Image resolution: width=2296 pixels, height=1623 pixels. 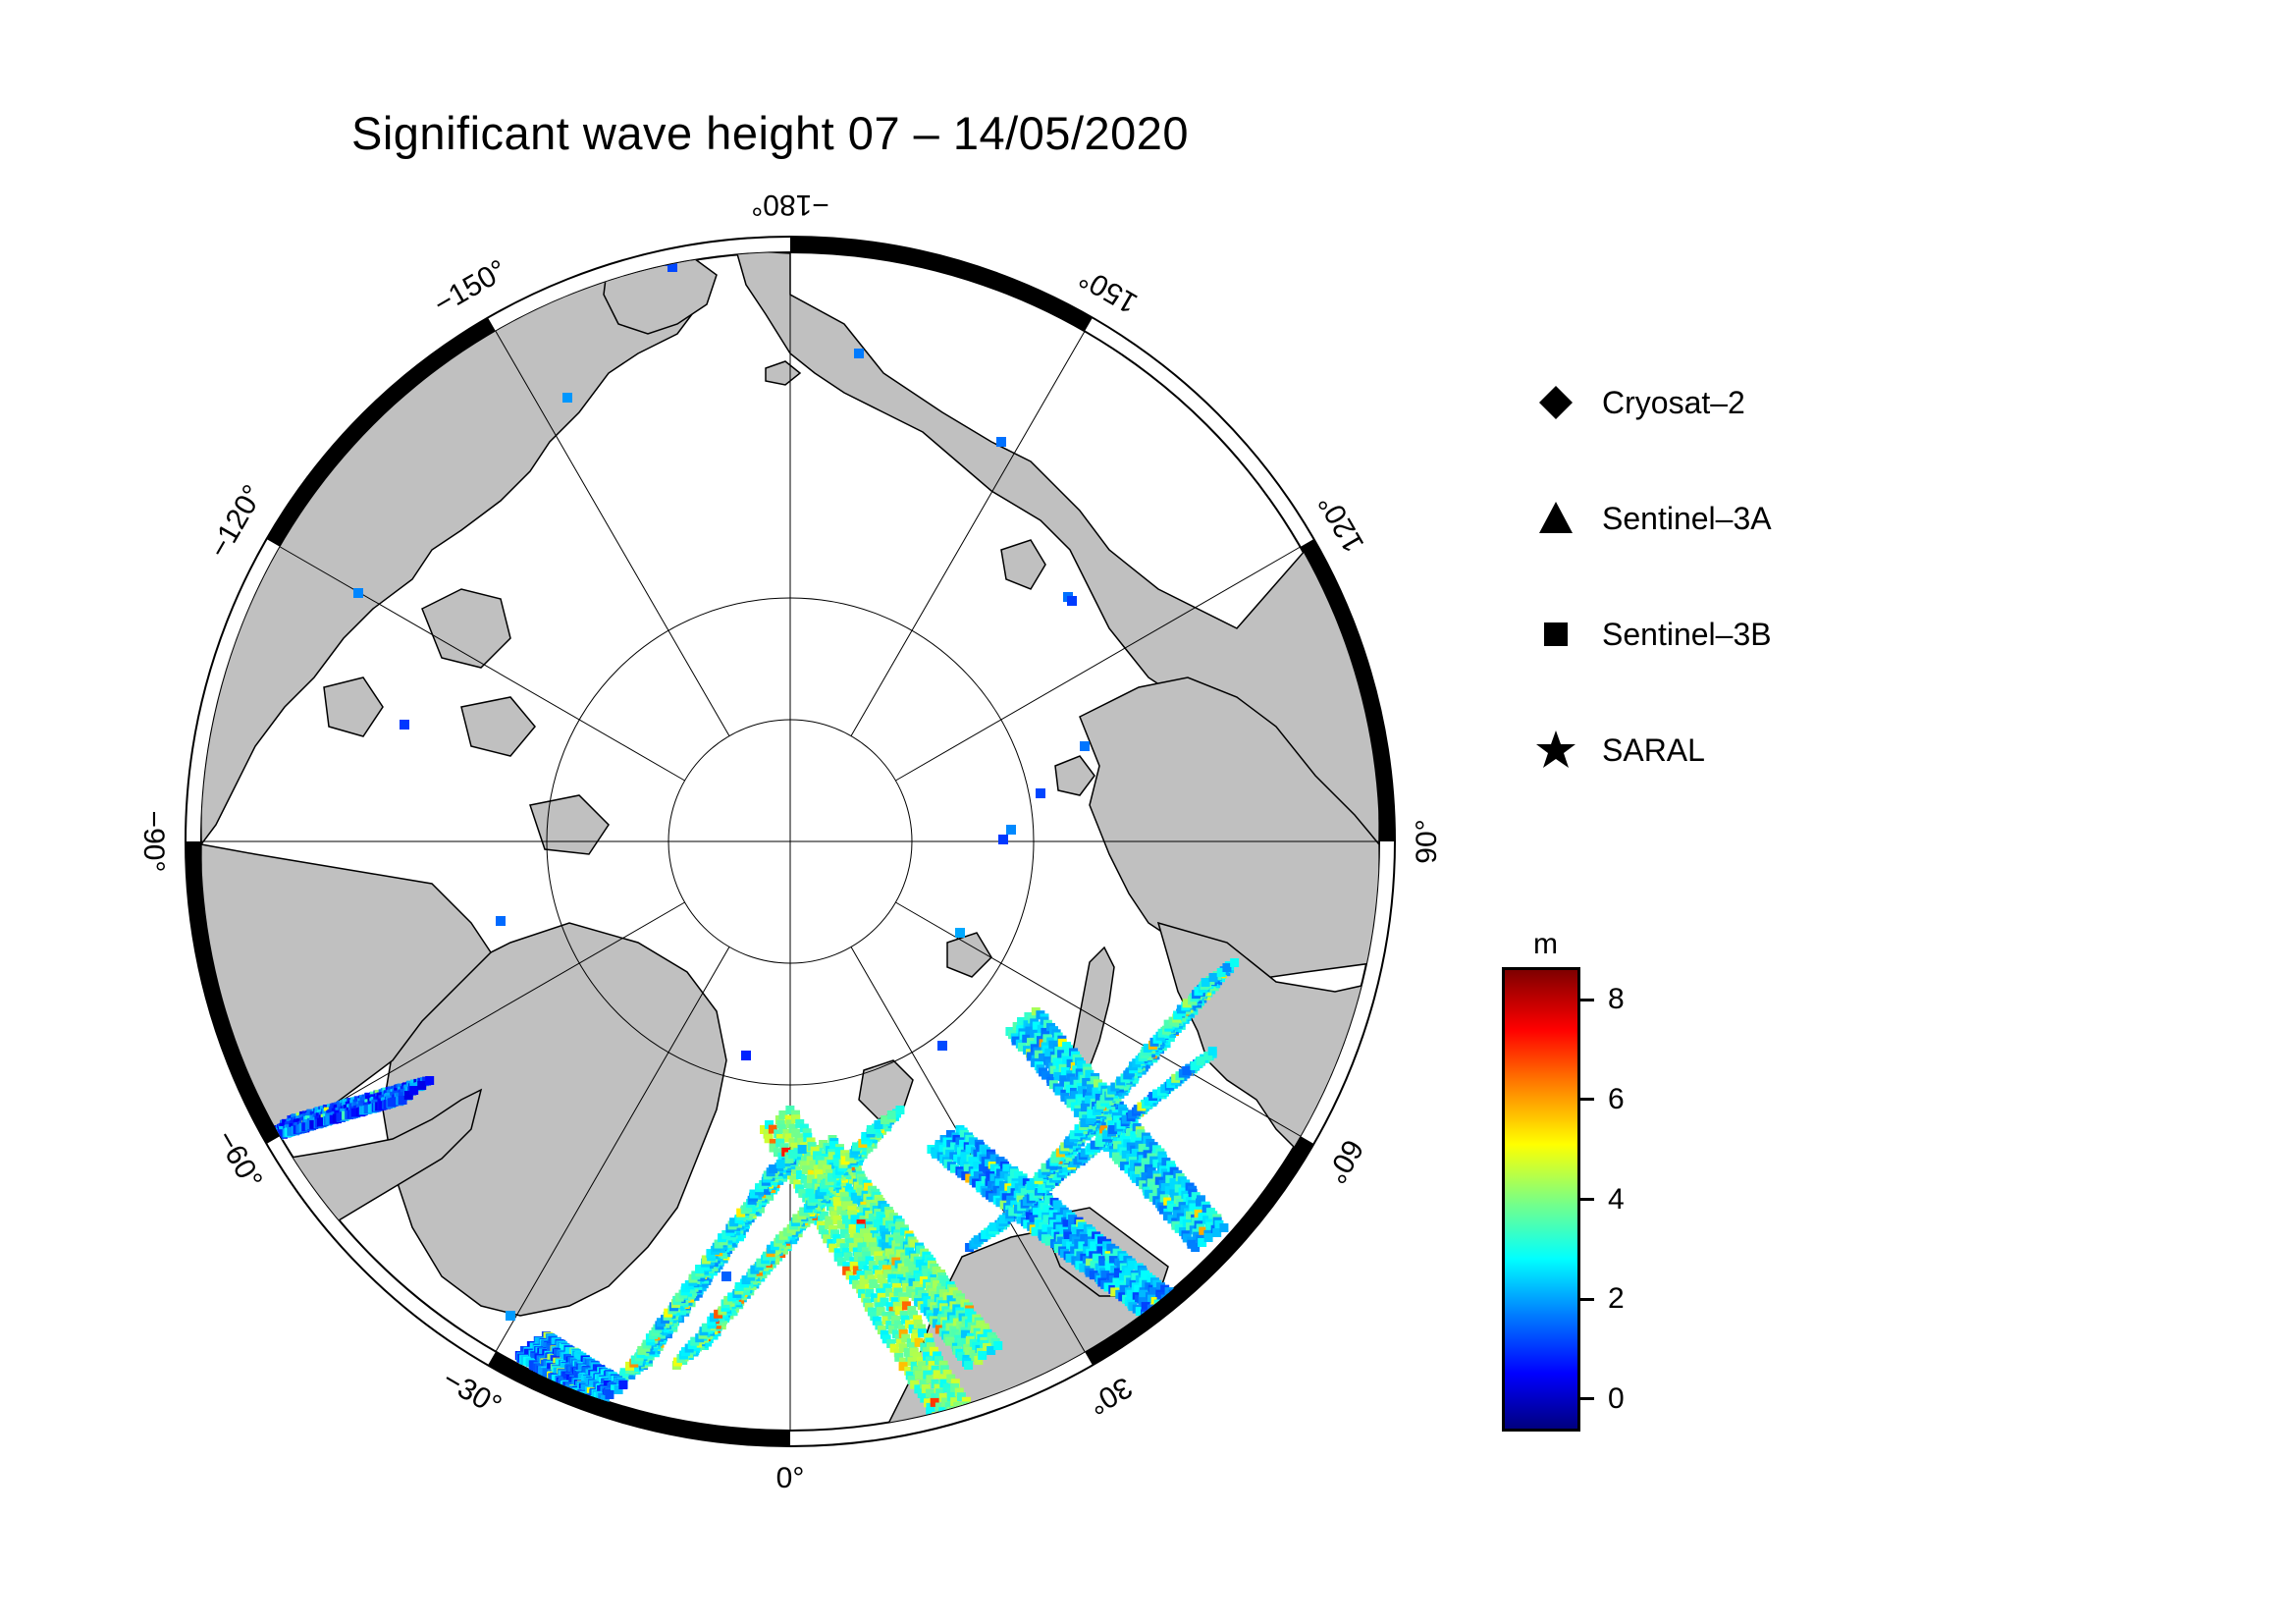 I want to click on colorbar-tick-label: 6, so click(x=1616, y=1098).